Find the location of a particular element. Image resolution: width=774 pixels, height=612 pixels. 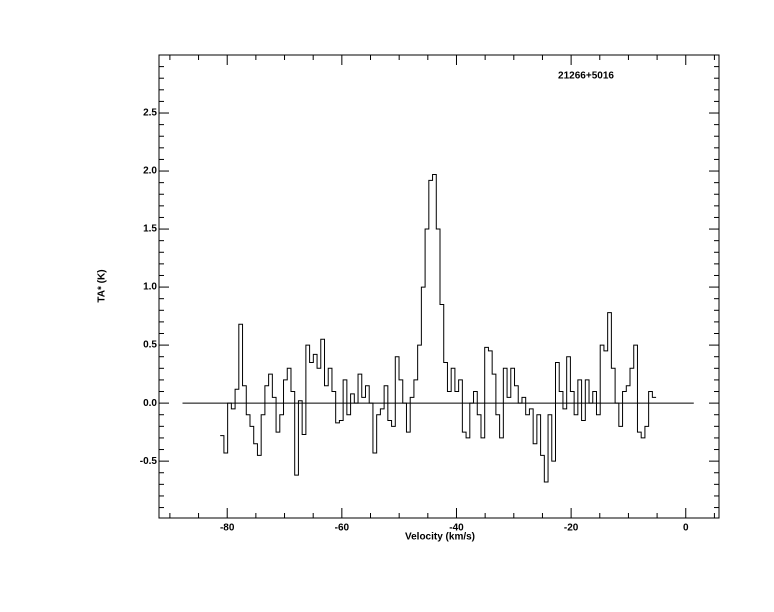

x-tick-label: -20 is located at coordinates (571, 528).